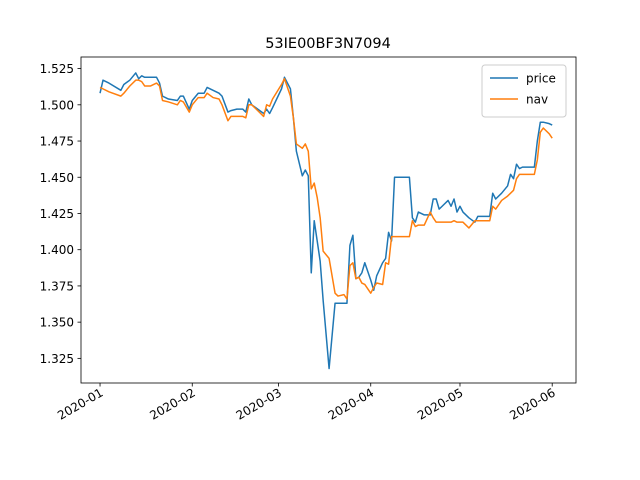  What do you see at coordinates (57, 178) in the screenshot?
I see `y-tick-label: 1.450` at bounding box center [57, 178].